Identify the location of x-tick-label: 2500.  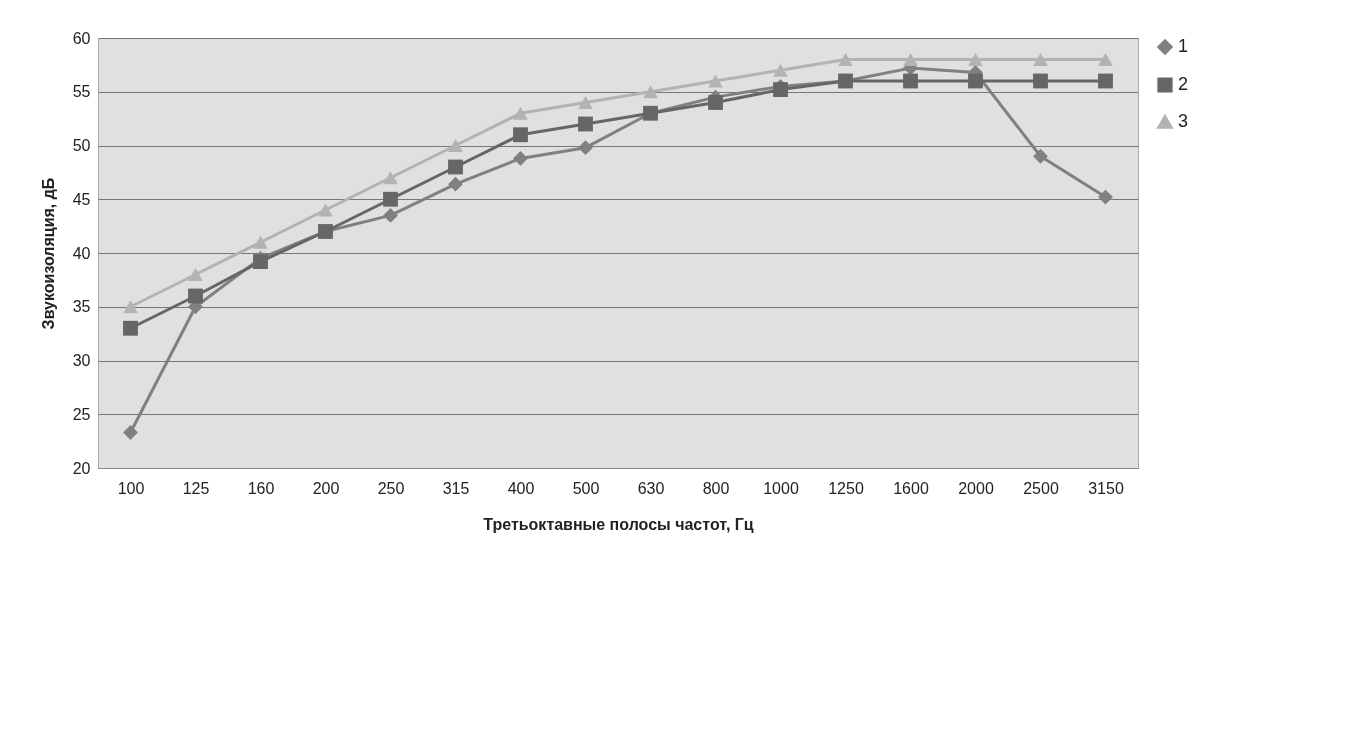
(1041, 488).